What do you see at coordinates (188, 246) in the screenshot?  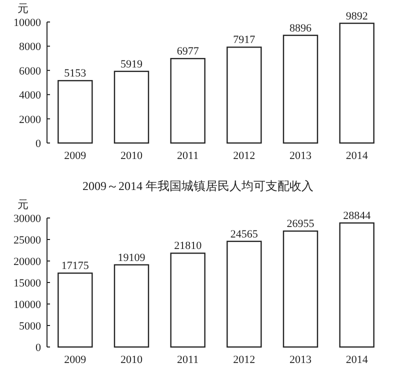 I see `data-label: 21810` at bounding box center [188, 246].